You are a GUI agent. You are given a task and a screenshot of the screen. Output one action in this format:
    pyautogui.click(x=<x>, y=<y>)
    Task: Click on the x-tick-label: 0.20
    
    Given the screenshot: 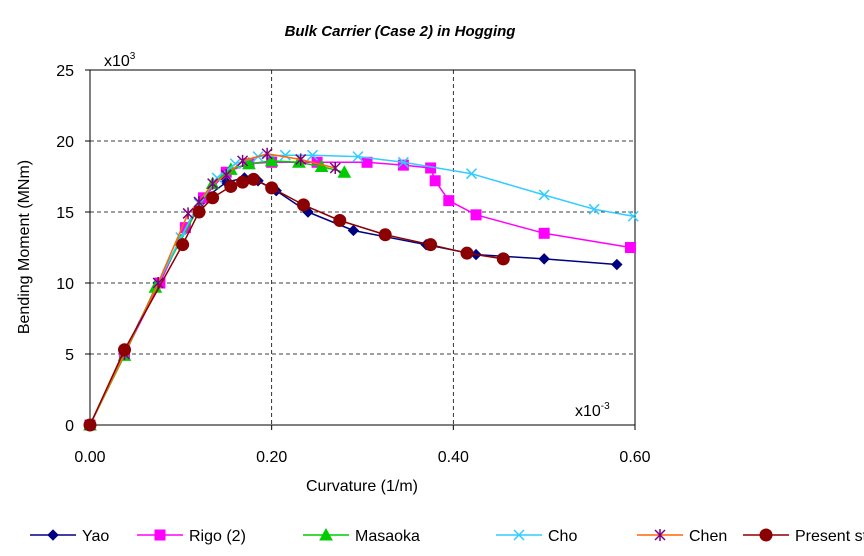 What is the action you would take?
    pyautogui.click(x=271, y=457)
    